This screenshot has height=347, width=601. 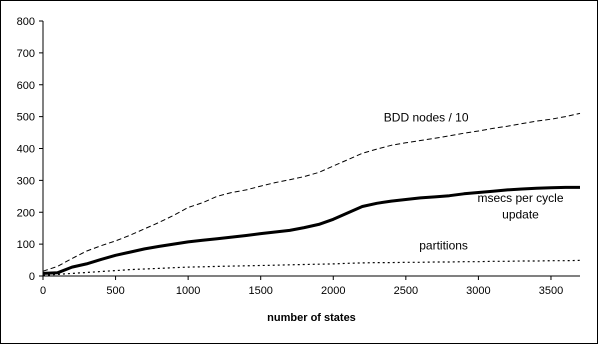 I want to click on y-tick-label: 200, so click(x=26, y=213).